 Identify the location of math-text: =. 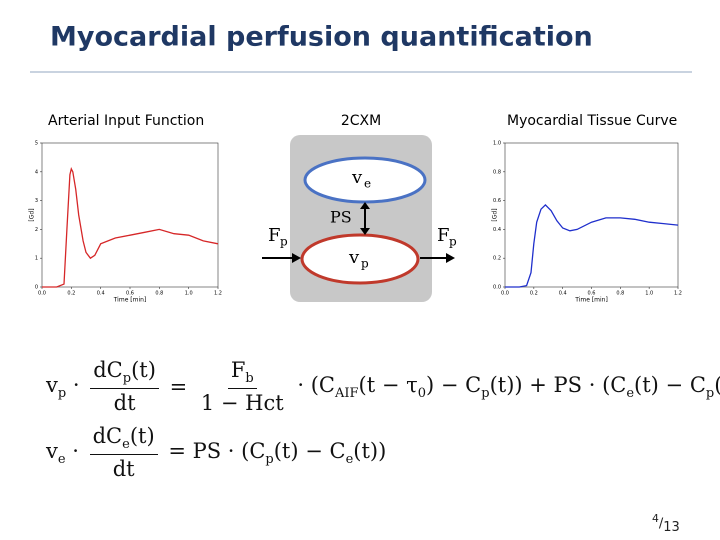
(178, 386).